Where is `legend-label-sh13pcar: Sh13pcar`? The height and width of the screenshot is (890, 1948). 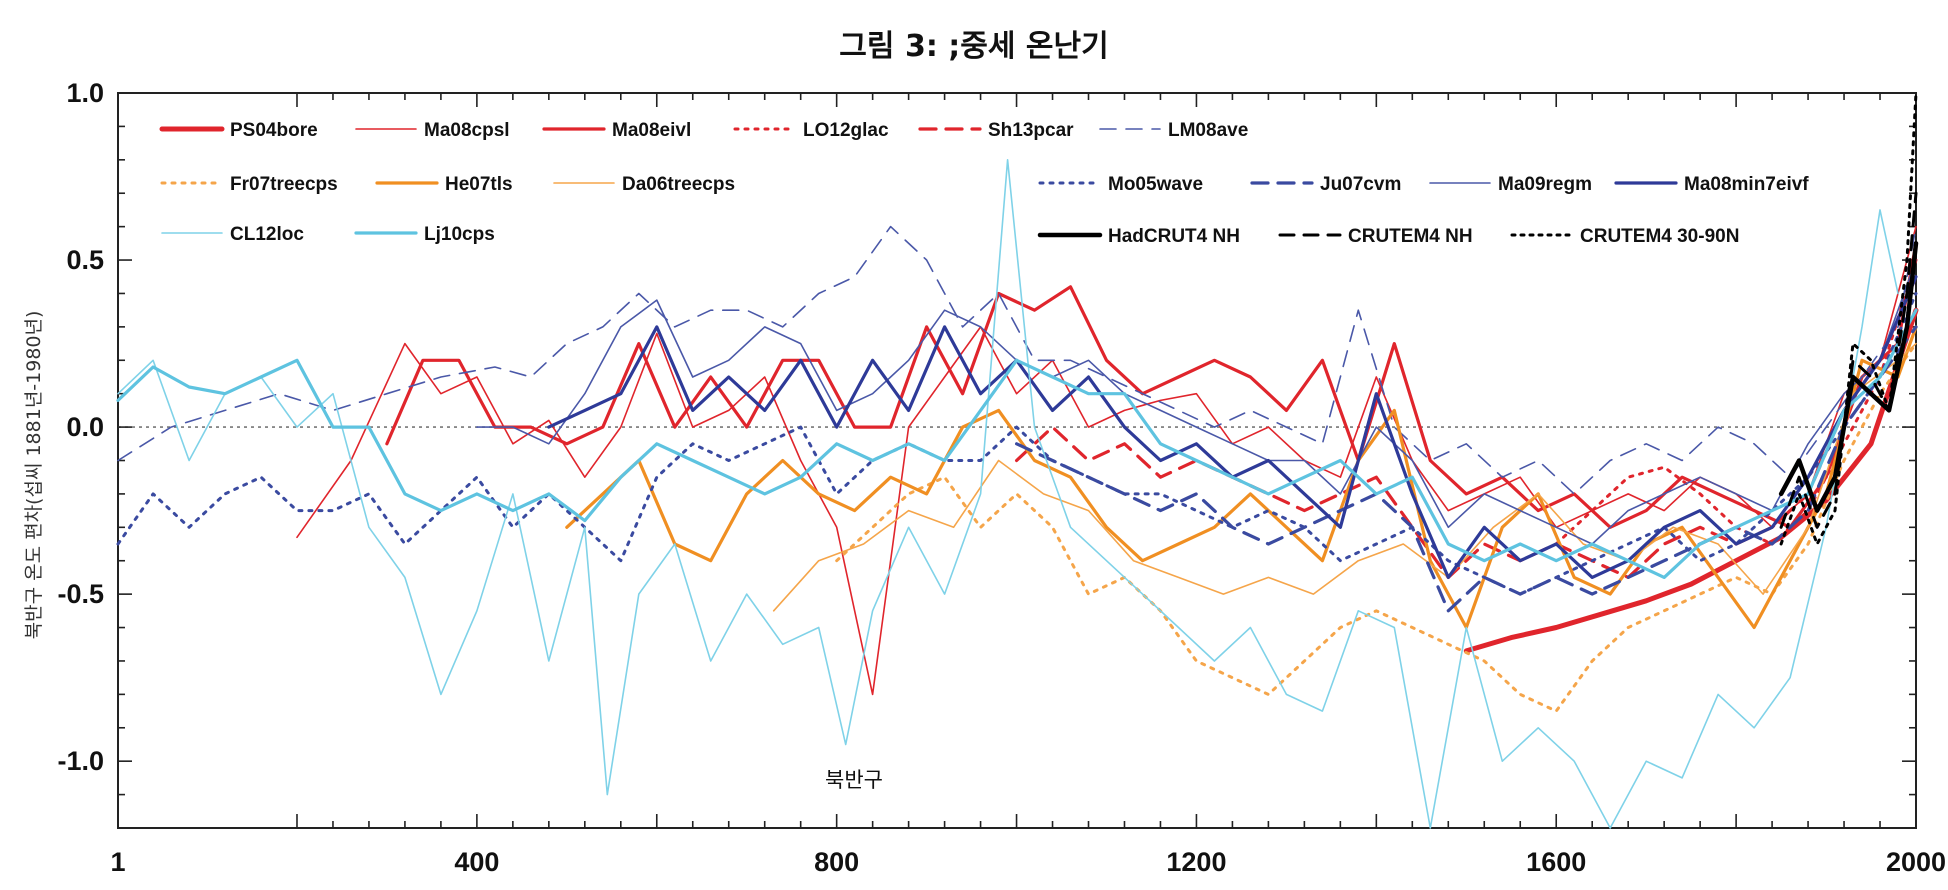 legend-label-sh13pcar: Sh13pcar is located at coordinates (1031, 130).